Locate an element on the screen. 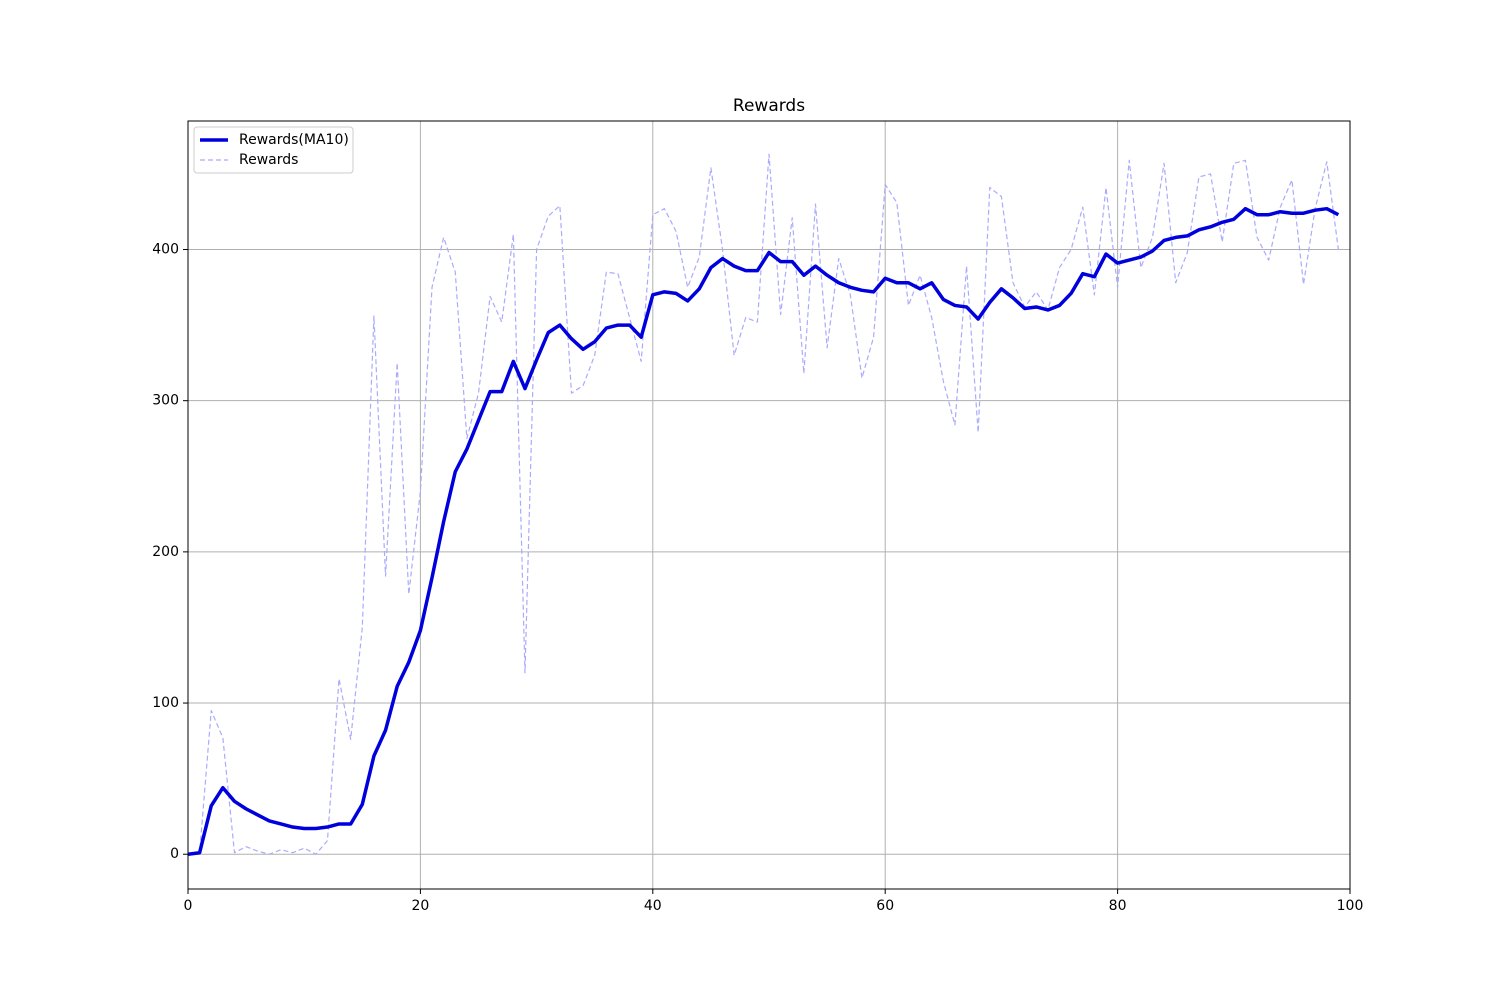 The width and height of the screenshot is (1500, 1000). legend-box is located at coordinates (273, 150).